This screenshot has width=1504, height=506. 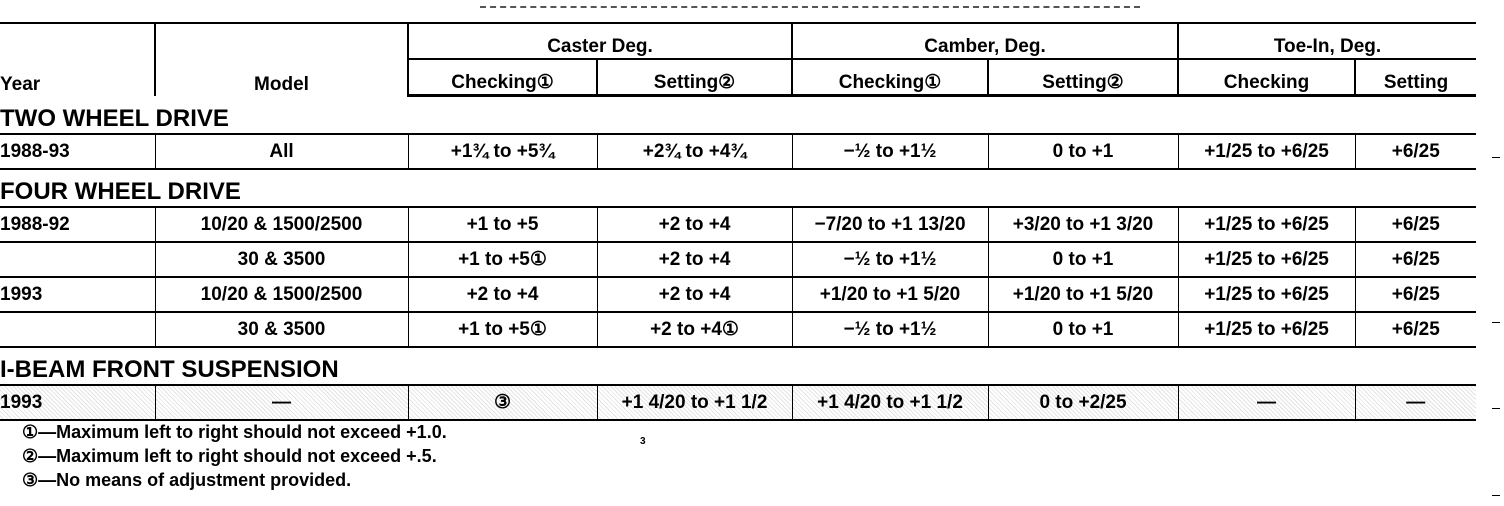 I want to click on header-camber: Camber, Deg., so click(x=985, y=41).